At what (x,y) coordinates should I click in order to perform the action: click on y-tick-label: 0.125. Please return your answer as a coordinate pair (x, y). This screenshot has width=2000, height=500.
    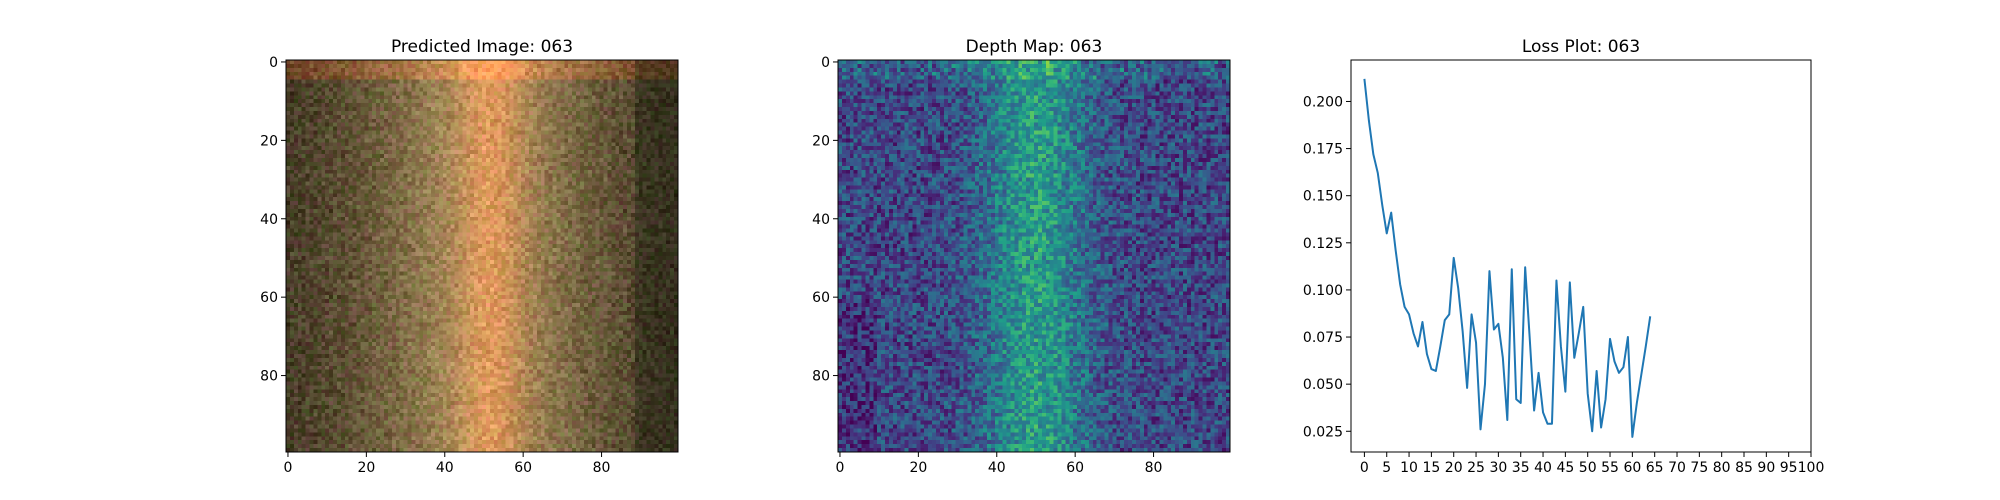
    Looking at the image, I should click on (1323, 244).